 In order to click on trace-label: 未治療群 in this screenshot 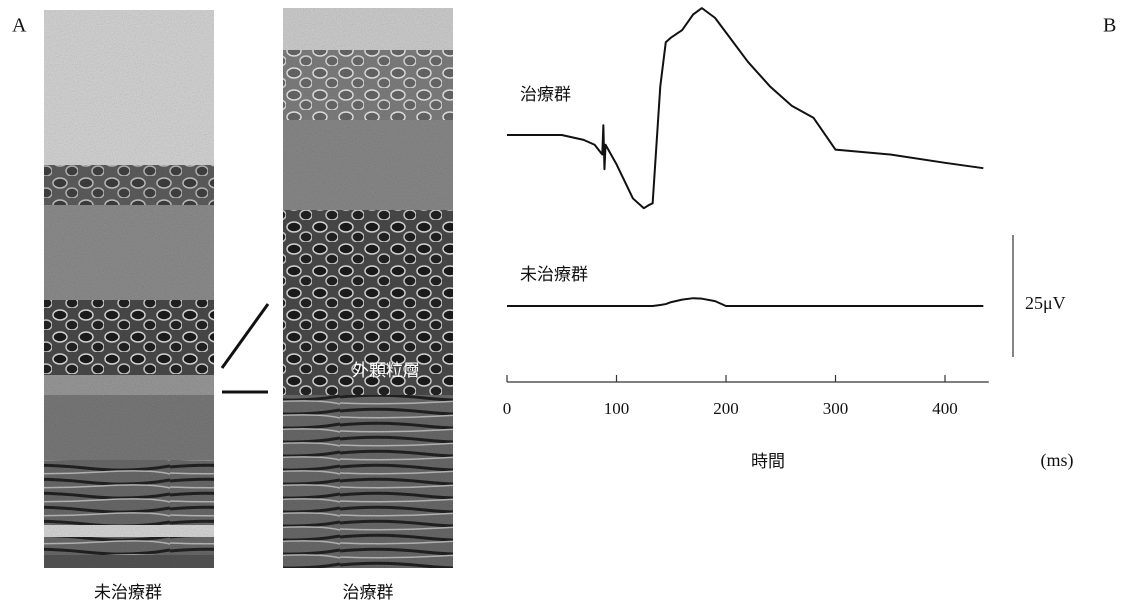, I will do `click(554, 275)`.